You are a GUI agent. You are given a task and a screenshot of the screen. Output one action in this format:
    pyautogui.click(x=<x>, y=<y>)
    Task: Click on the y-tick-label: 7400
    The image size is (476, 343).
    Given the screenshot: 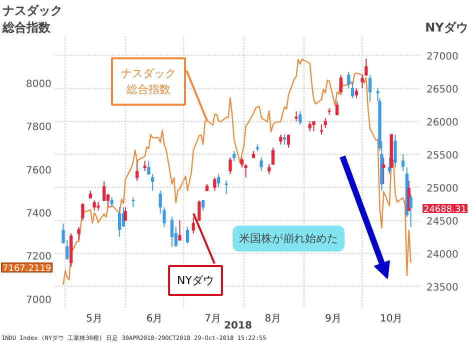 What is the action you would take?
    pyautogui.click(x=39, y=214)
    